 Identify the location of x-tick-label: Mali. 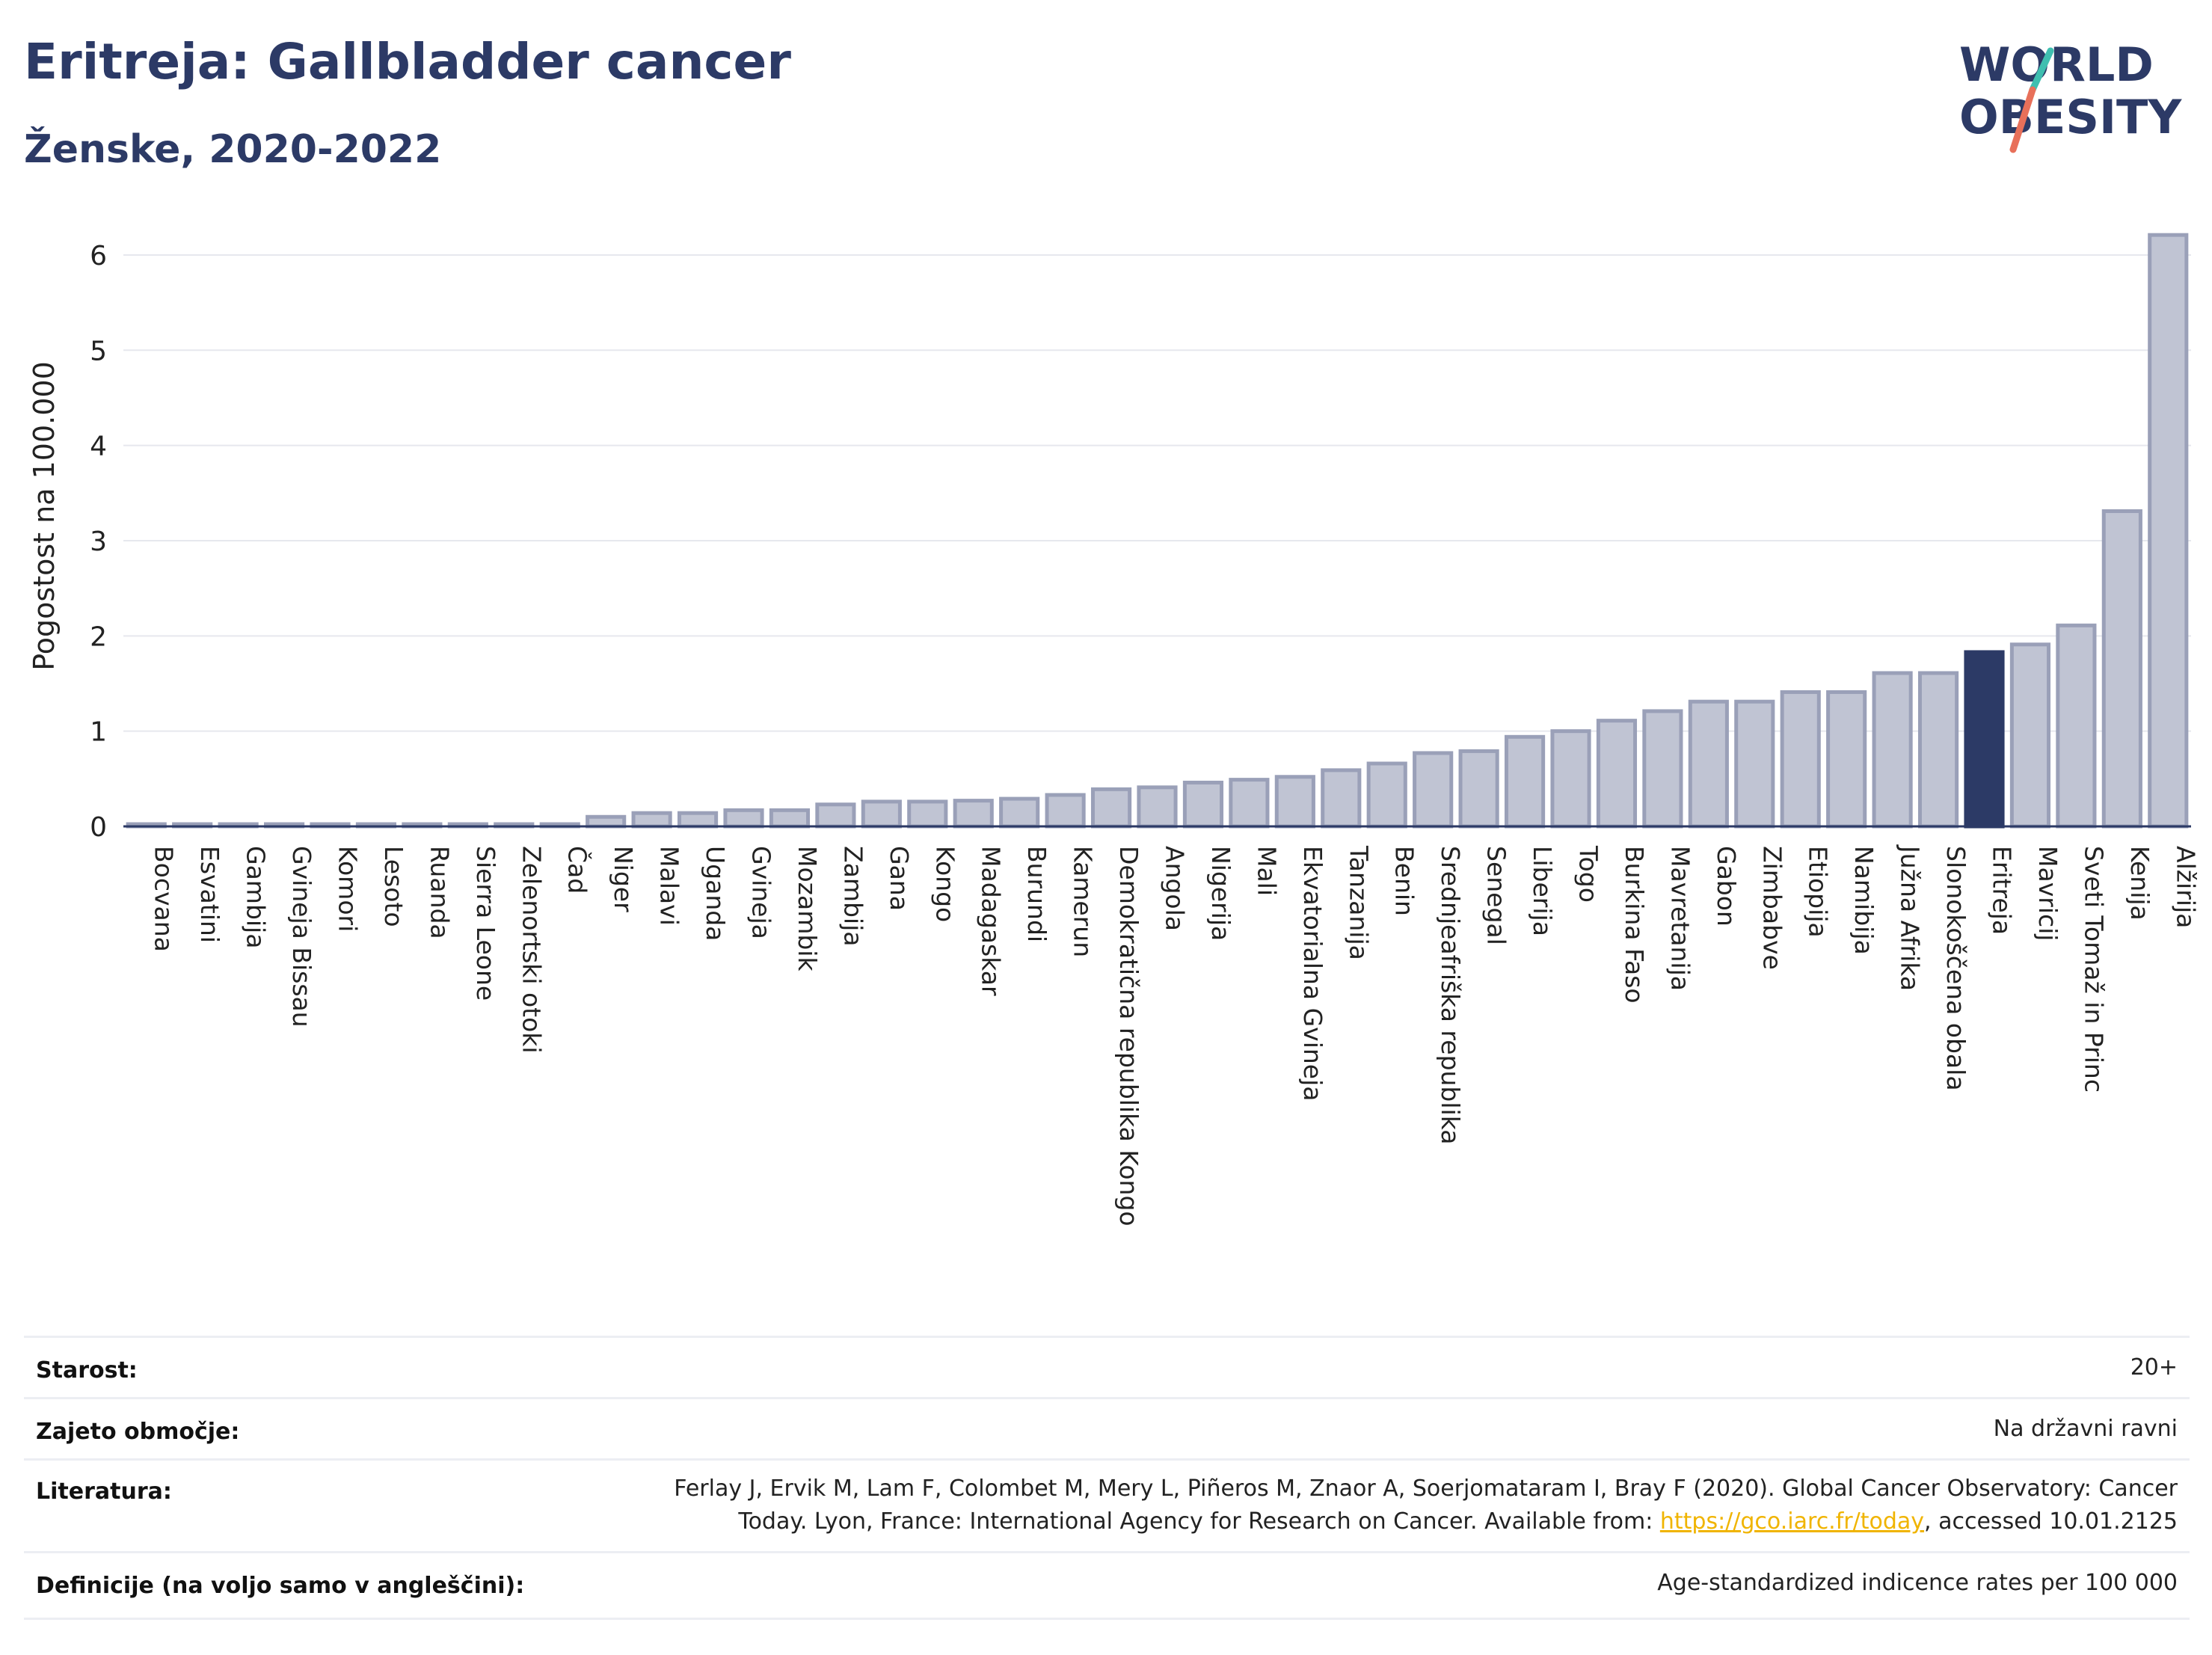
(1266, 871).